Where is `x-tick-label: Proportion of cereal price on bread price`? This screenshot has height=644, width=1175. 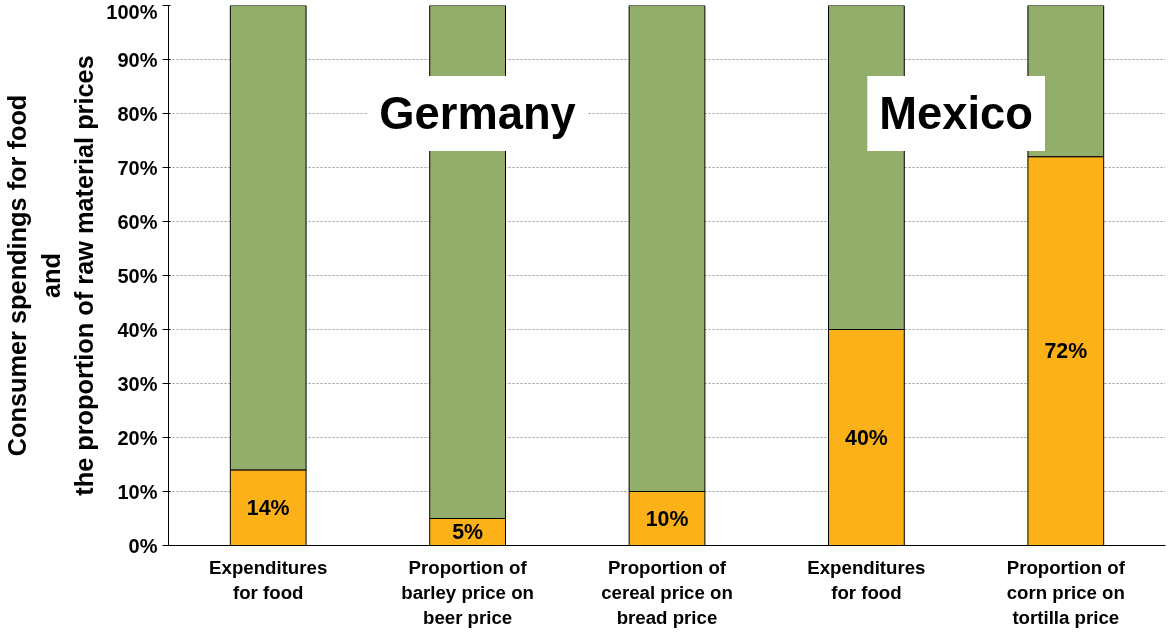
x-tick-label: Proportion of cereal price on bread price is located at coordinates (667, 592).